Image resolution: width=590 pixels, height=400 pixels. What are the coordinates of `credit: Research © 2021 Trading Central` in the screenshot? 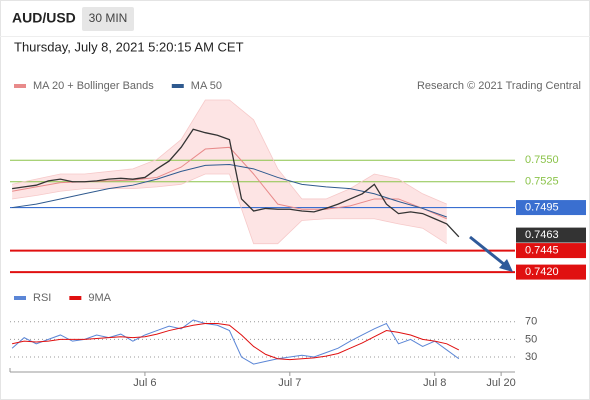 It's located at (499, 86).